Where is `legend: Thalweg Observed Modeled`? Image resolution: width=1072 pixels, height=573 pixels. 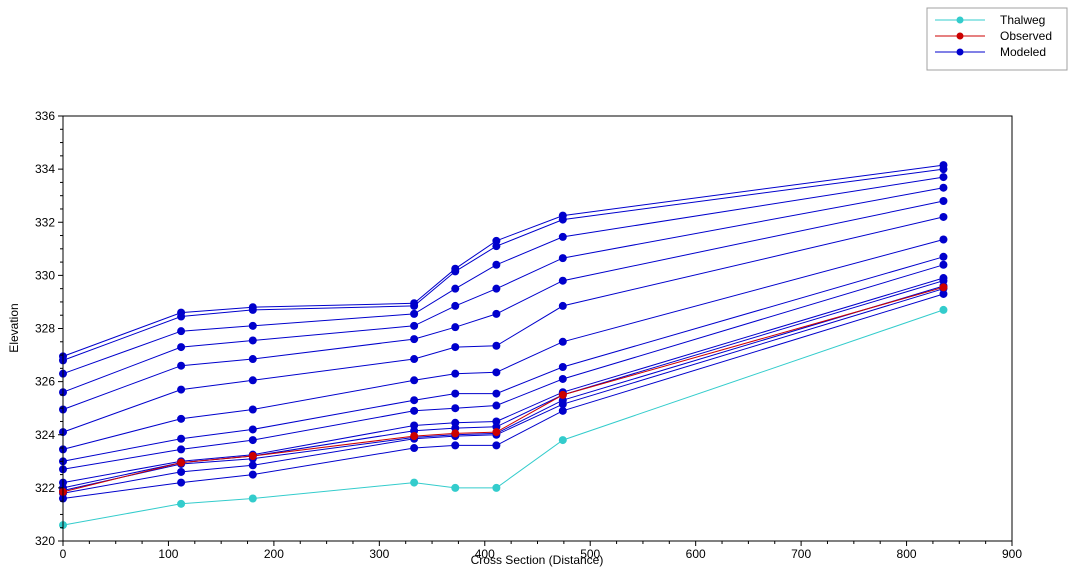
legend: Thalweg Observed Modeled is located at coordinates (997, 39).